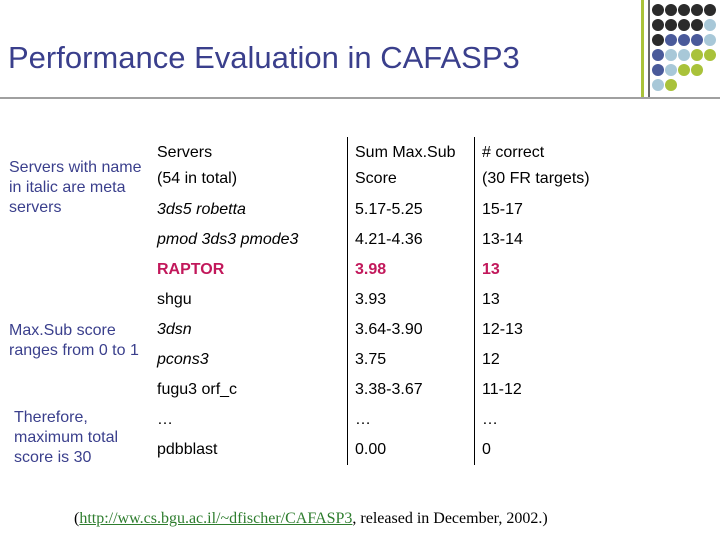 This screenshot has width=720, height=540. Describe the element at coordinates (376, 178) in the screenshot. I see `header-score-line2: Score` at that location.